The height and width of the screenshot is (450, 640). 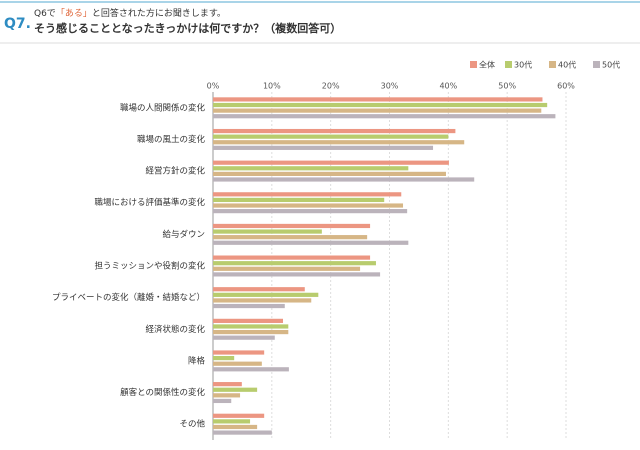 I want to click on legend-label: 40代, so click(x=567, y=65).